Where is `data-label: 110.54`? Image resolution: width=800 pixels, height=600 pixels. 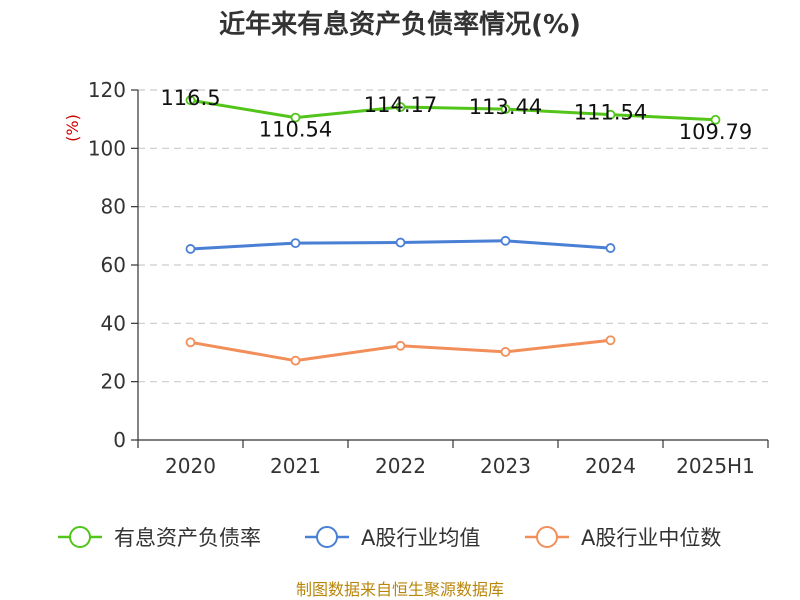 data-label: 110.54 is located at coordinates (295, 130).